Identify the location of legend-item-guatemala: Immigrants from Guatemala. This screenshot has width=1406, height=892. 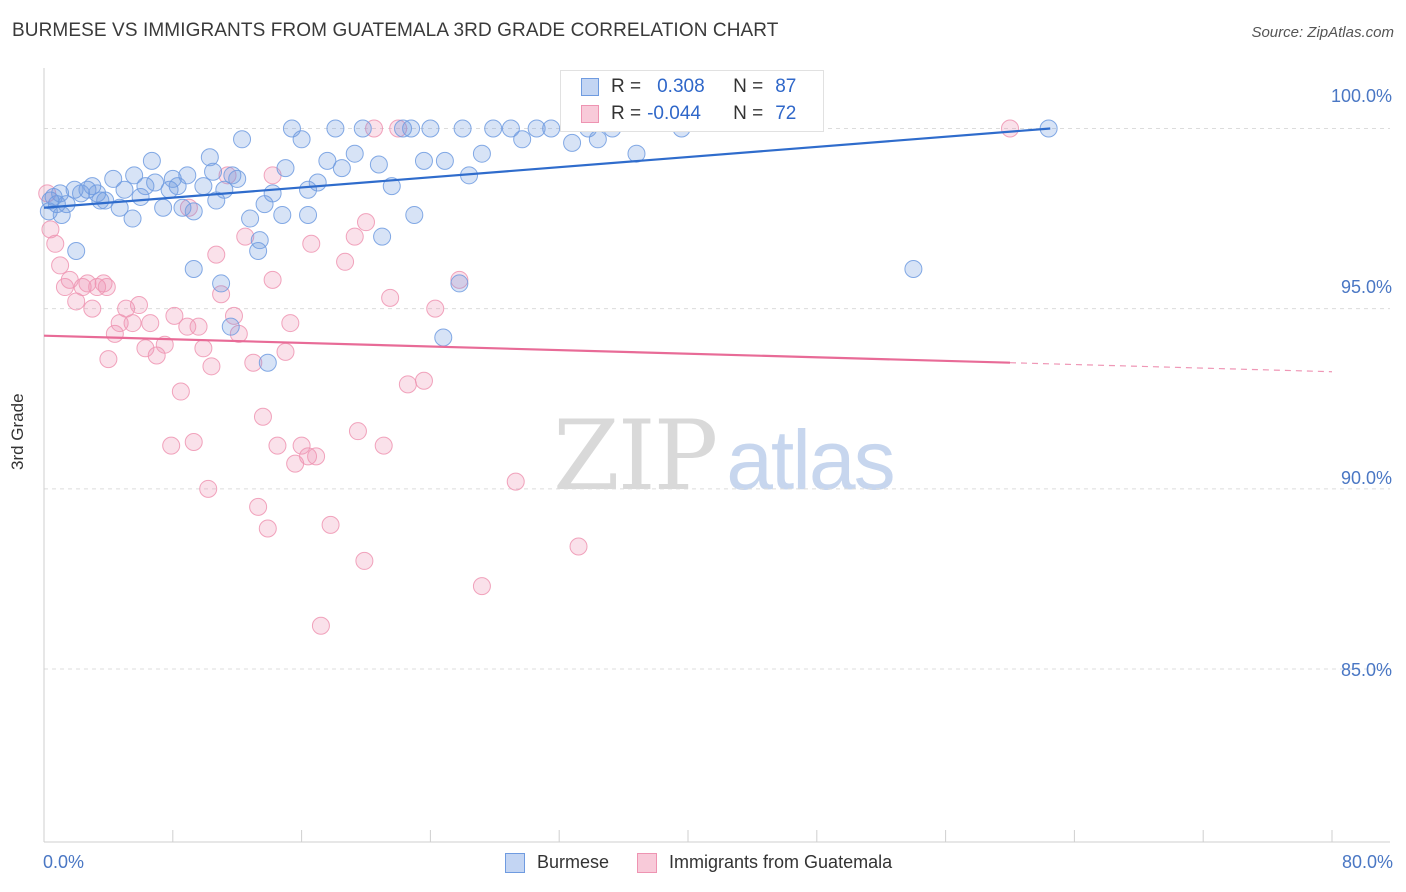
(764, 862).